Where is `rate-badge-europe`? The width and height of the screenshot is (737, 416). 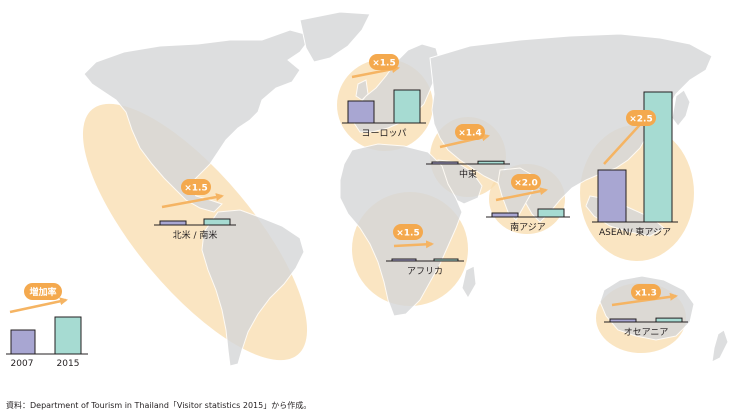
rate-badge-europe is located at coordinates (384, 62).